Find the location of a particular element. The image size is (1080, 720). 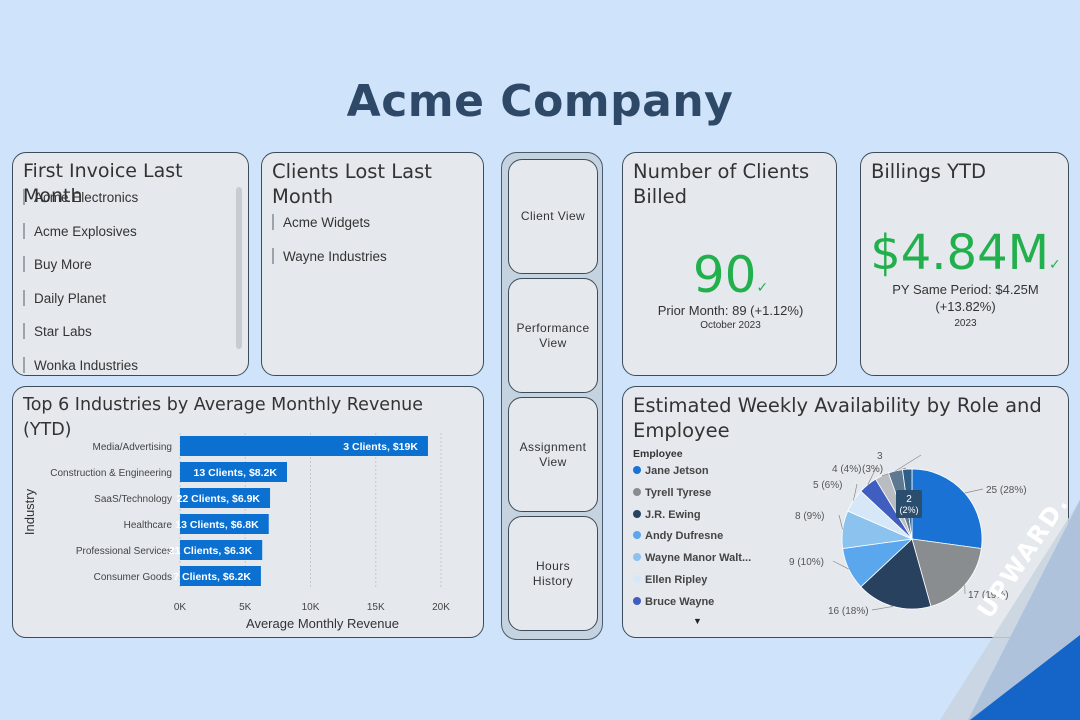

legend-item: Jane Jetson is located at coordinates (671, 471).